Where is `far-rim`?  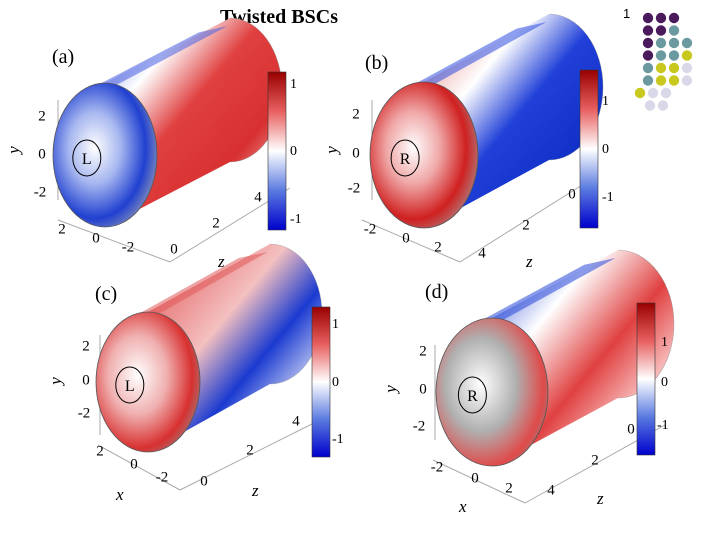 far-rim is located at coordinates (576, 87).